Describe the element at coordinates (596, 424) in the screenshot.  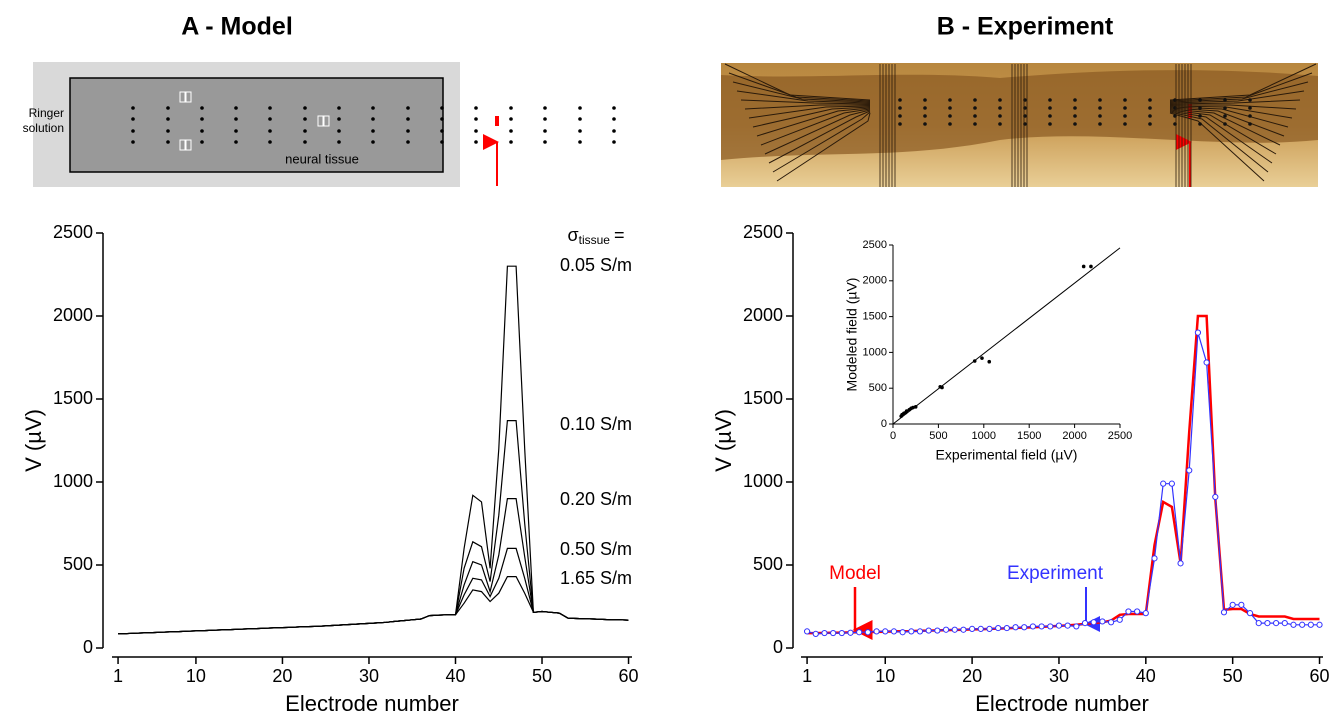
I see `series-label: 0.10 S/m` at that location.